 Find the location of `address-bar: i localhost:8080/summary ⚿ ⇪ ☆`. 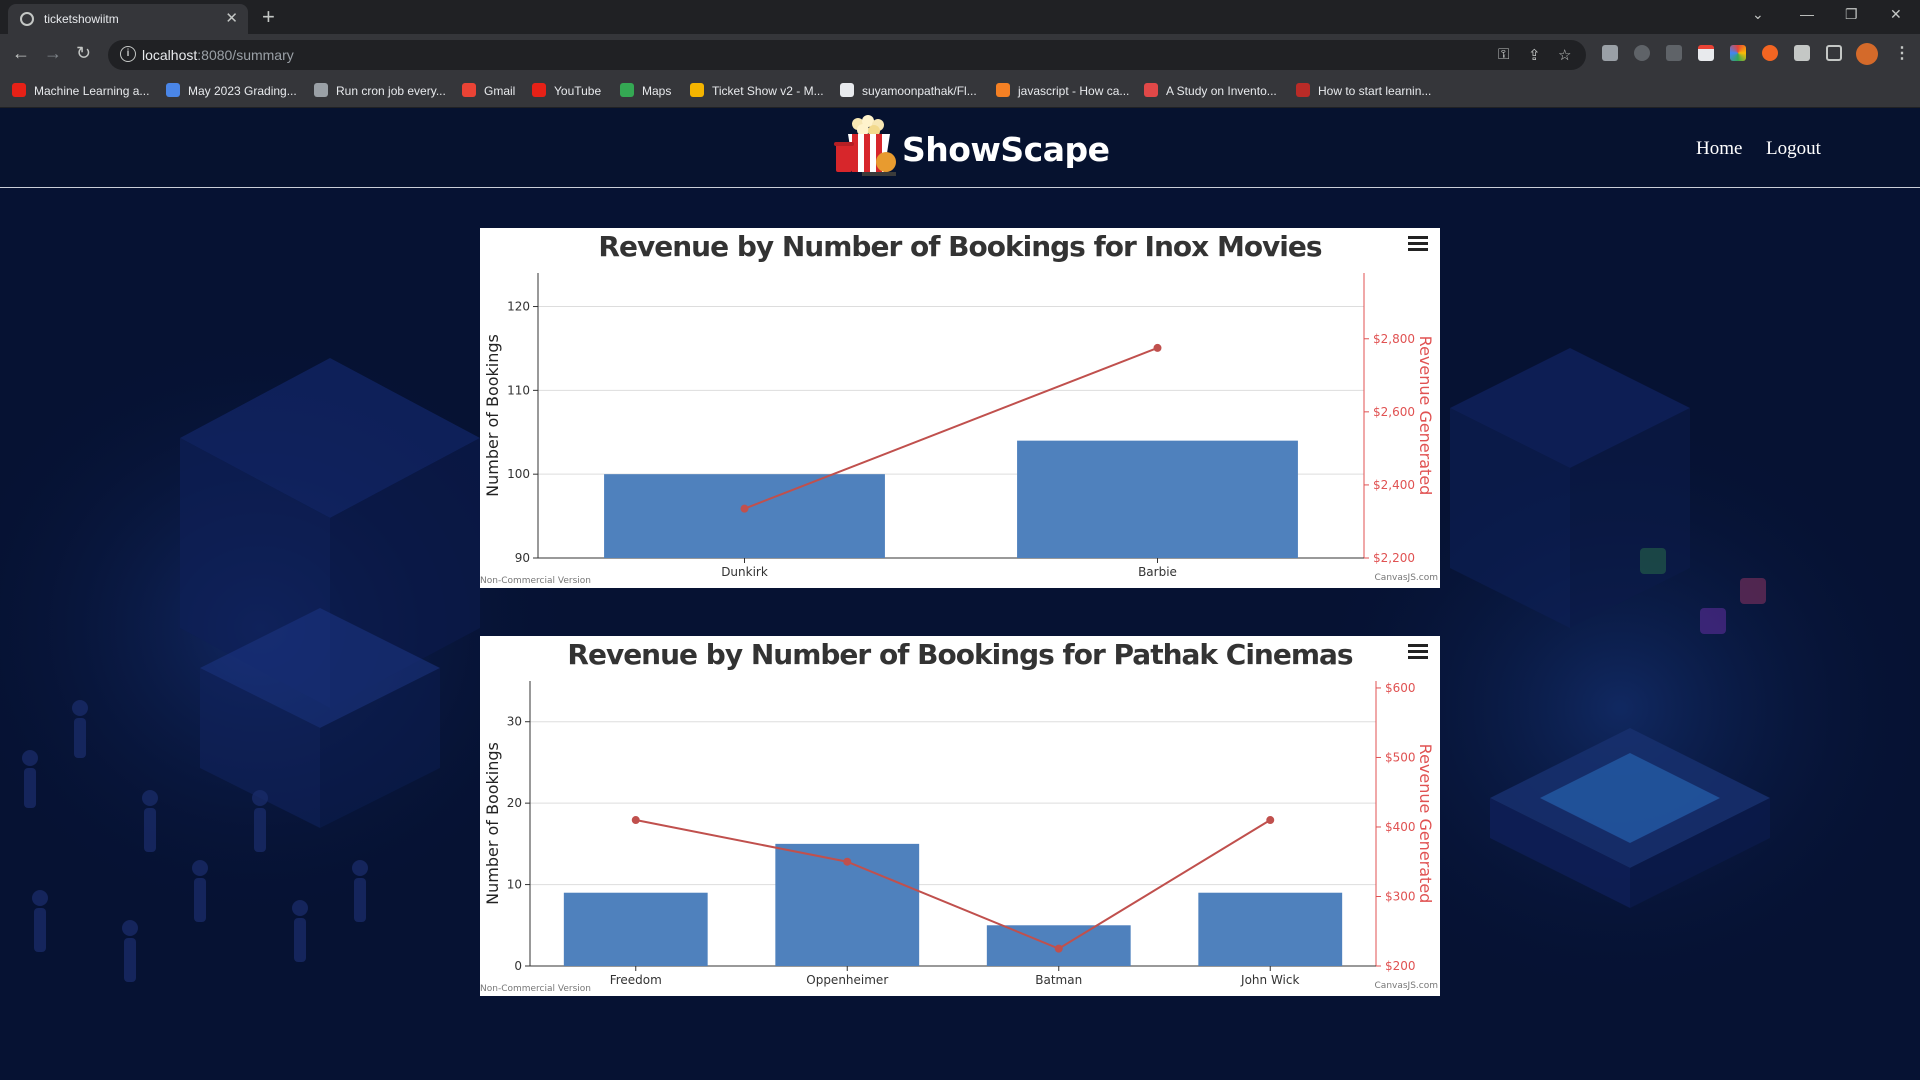

address-bar: i localhost:8080/summary ⚿ ⇪ ☆ is located at coordinates (847, 55).